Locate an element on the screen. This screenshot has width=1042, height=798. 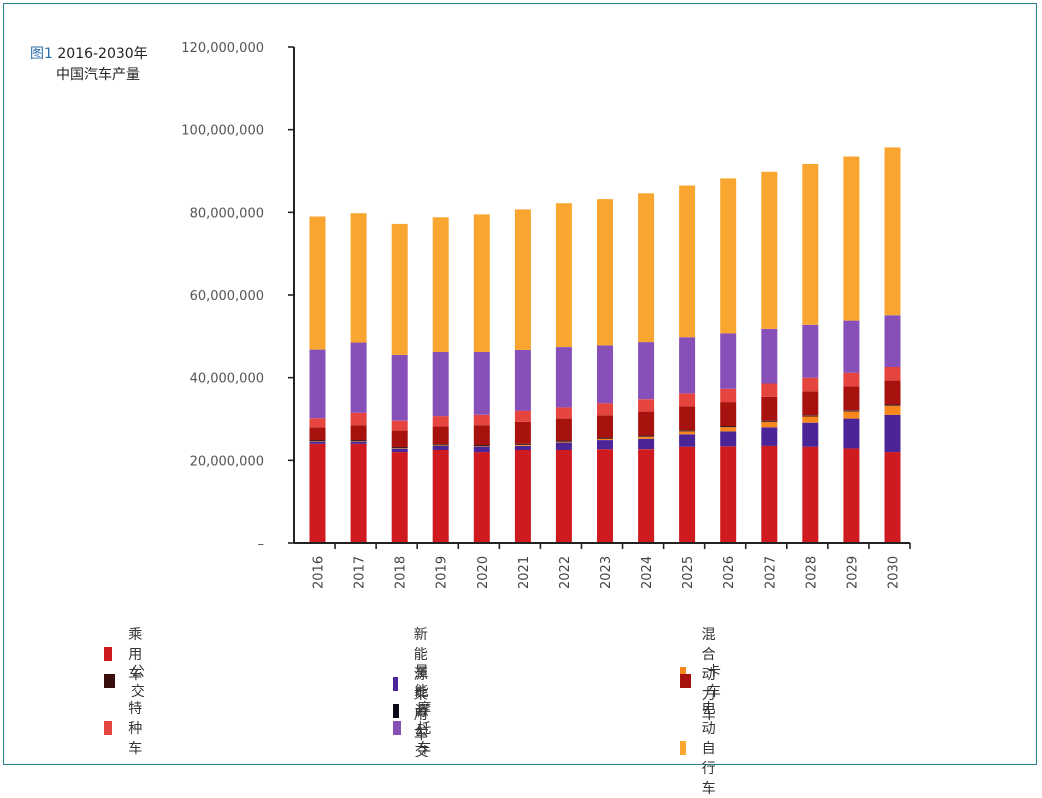
x-tick-label: 2029 is located at coordinates (852, 572).